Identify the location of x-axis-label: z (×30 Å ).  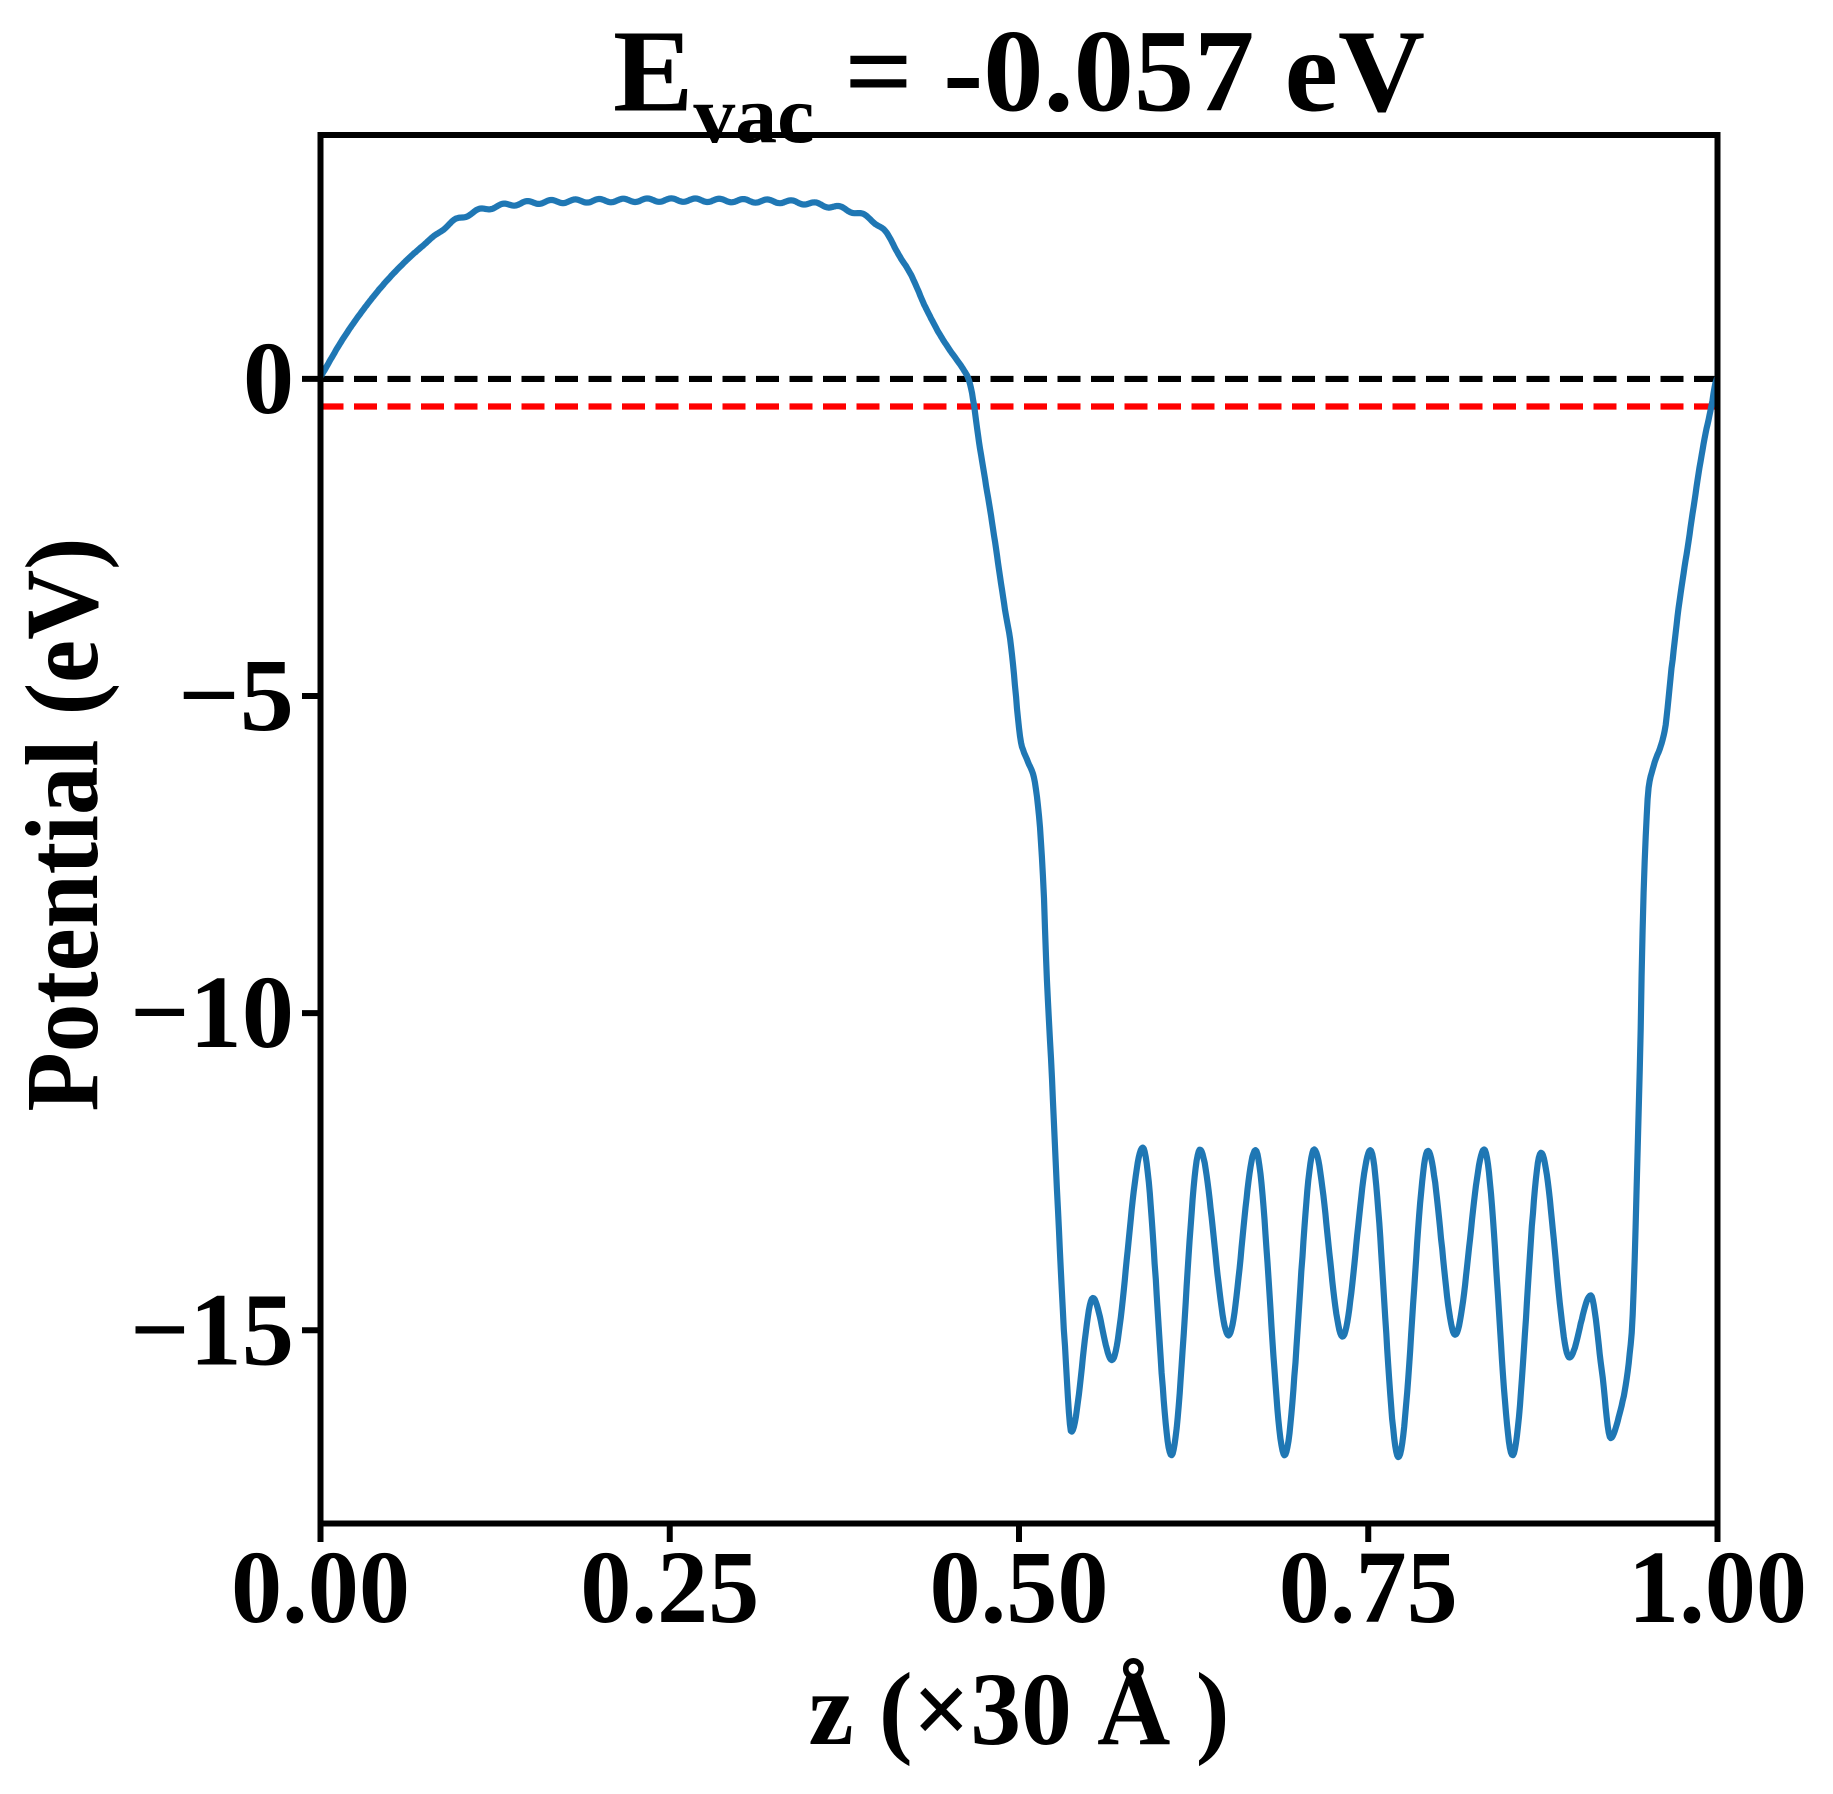
(1019, 1709).